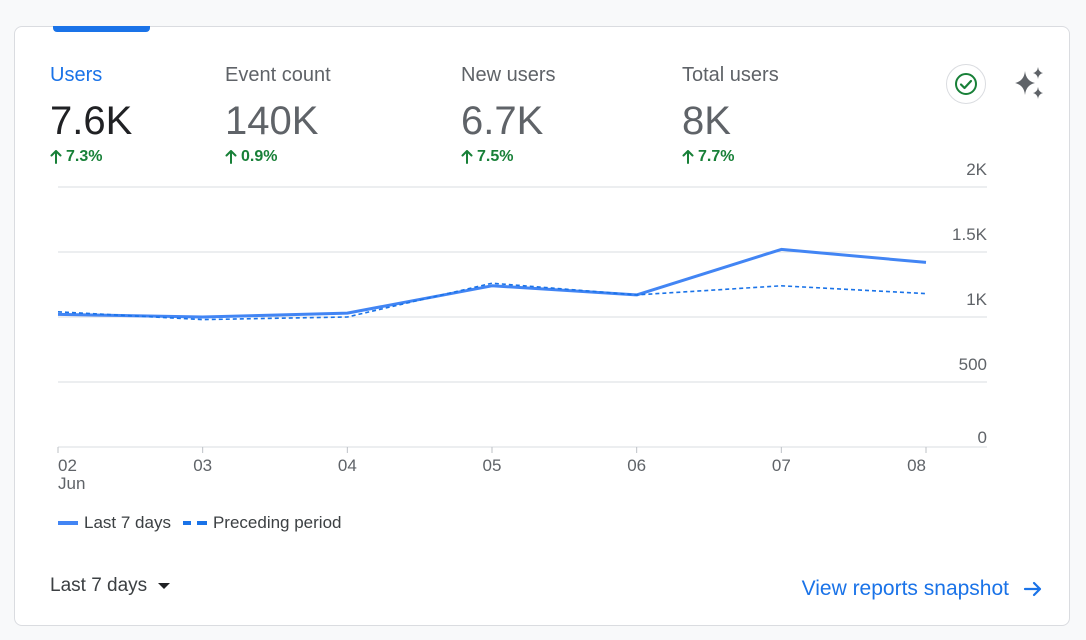 This screenshot has height=640, width=1086. What do you see at coordinates (101, 29) in the screenshot?
I see `active-tab-indicator` at bounding box center [101, 29].